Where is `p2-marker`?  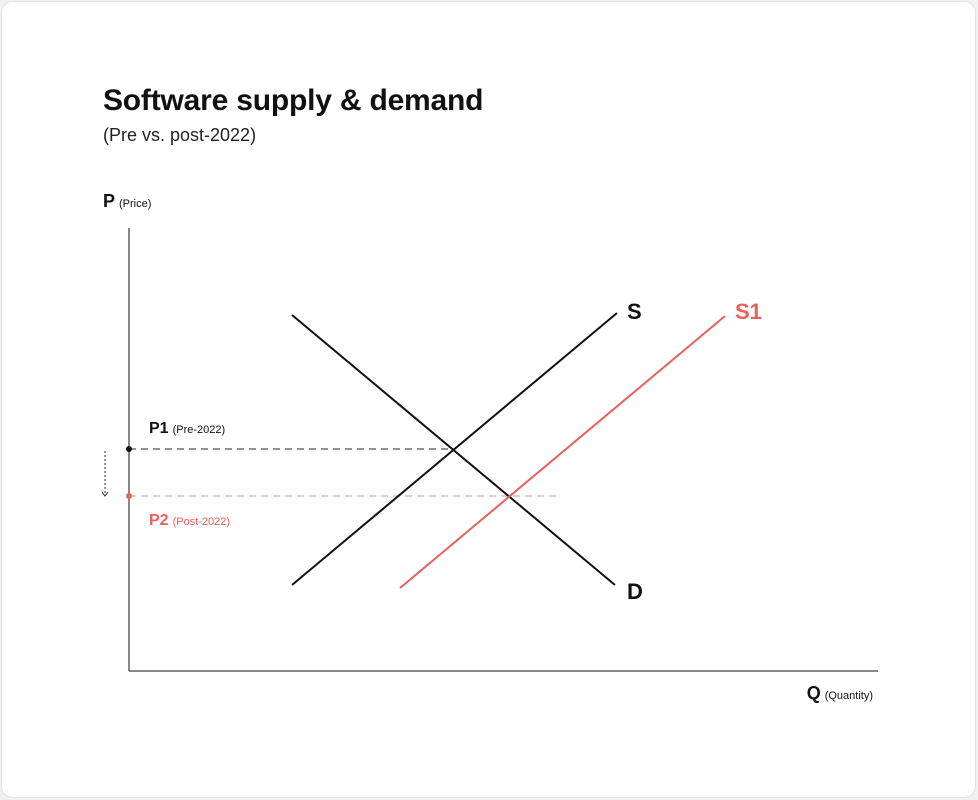 p2-marker is located at coordinates (129, 496).